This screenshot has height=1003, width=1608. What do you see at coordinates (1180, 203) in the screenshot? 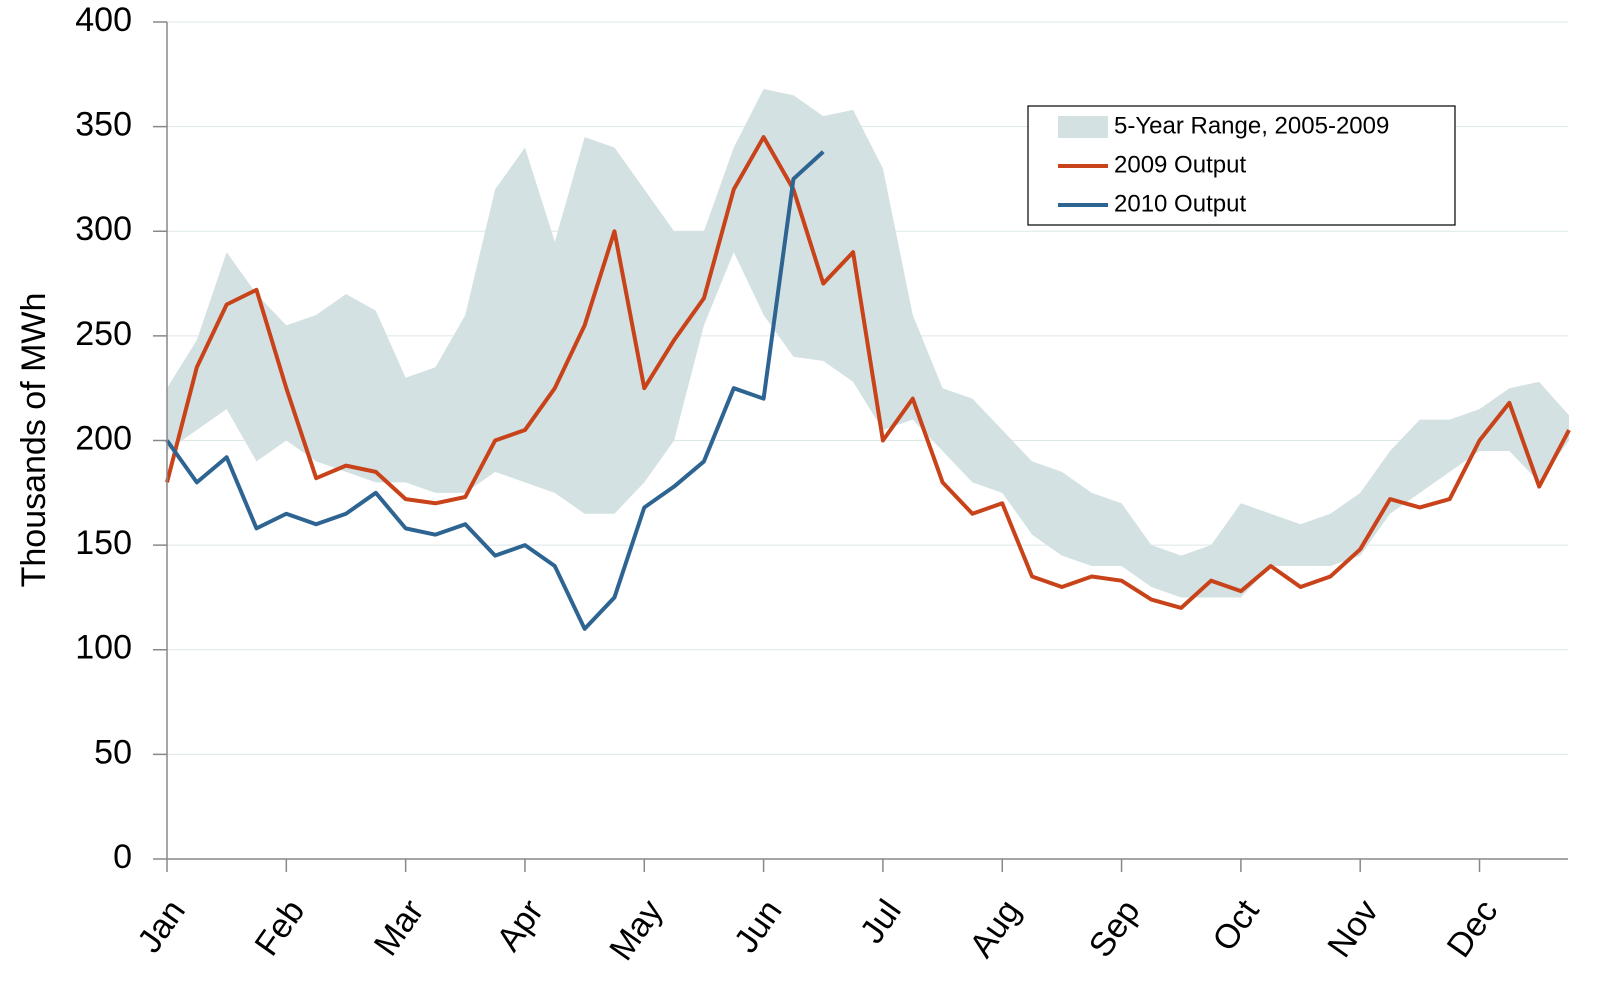
I see `legend-label: 2010 Output` at bounding box center [1180, 203].